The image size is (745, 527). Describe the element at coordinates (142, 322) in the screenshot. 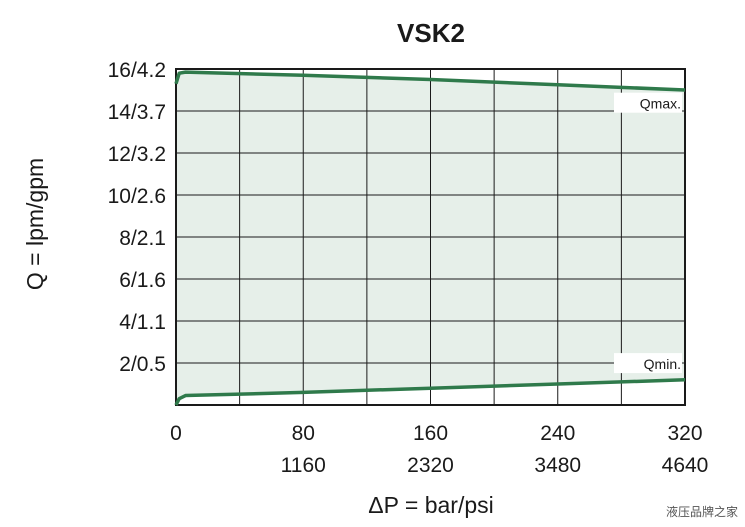

I see `y-tick-label: 4/1.1` at that location.